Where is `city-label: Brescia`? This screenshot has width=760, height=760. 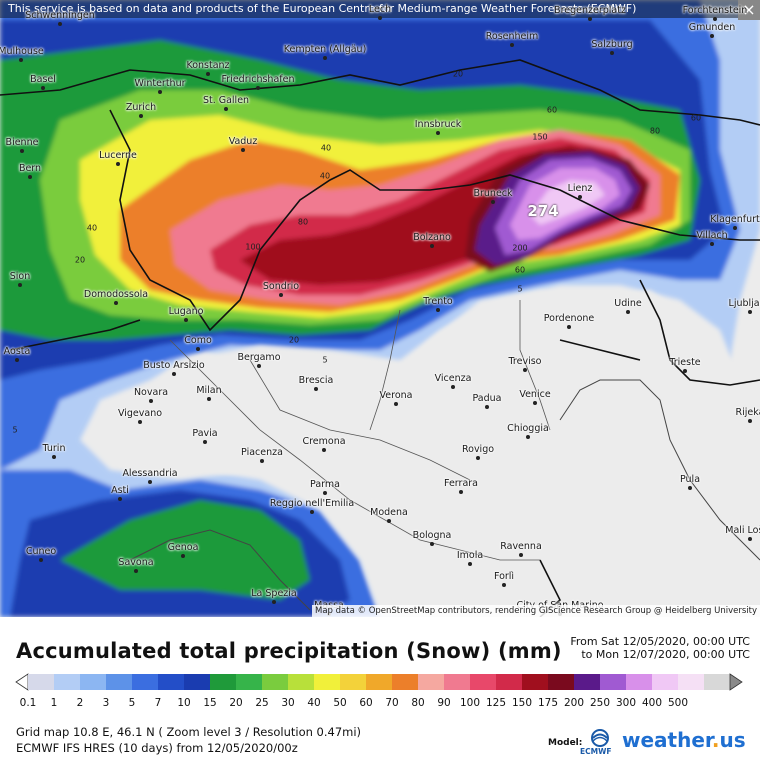
city-label: Brescia is located at coordinates (316, 380).